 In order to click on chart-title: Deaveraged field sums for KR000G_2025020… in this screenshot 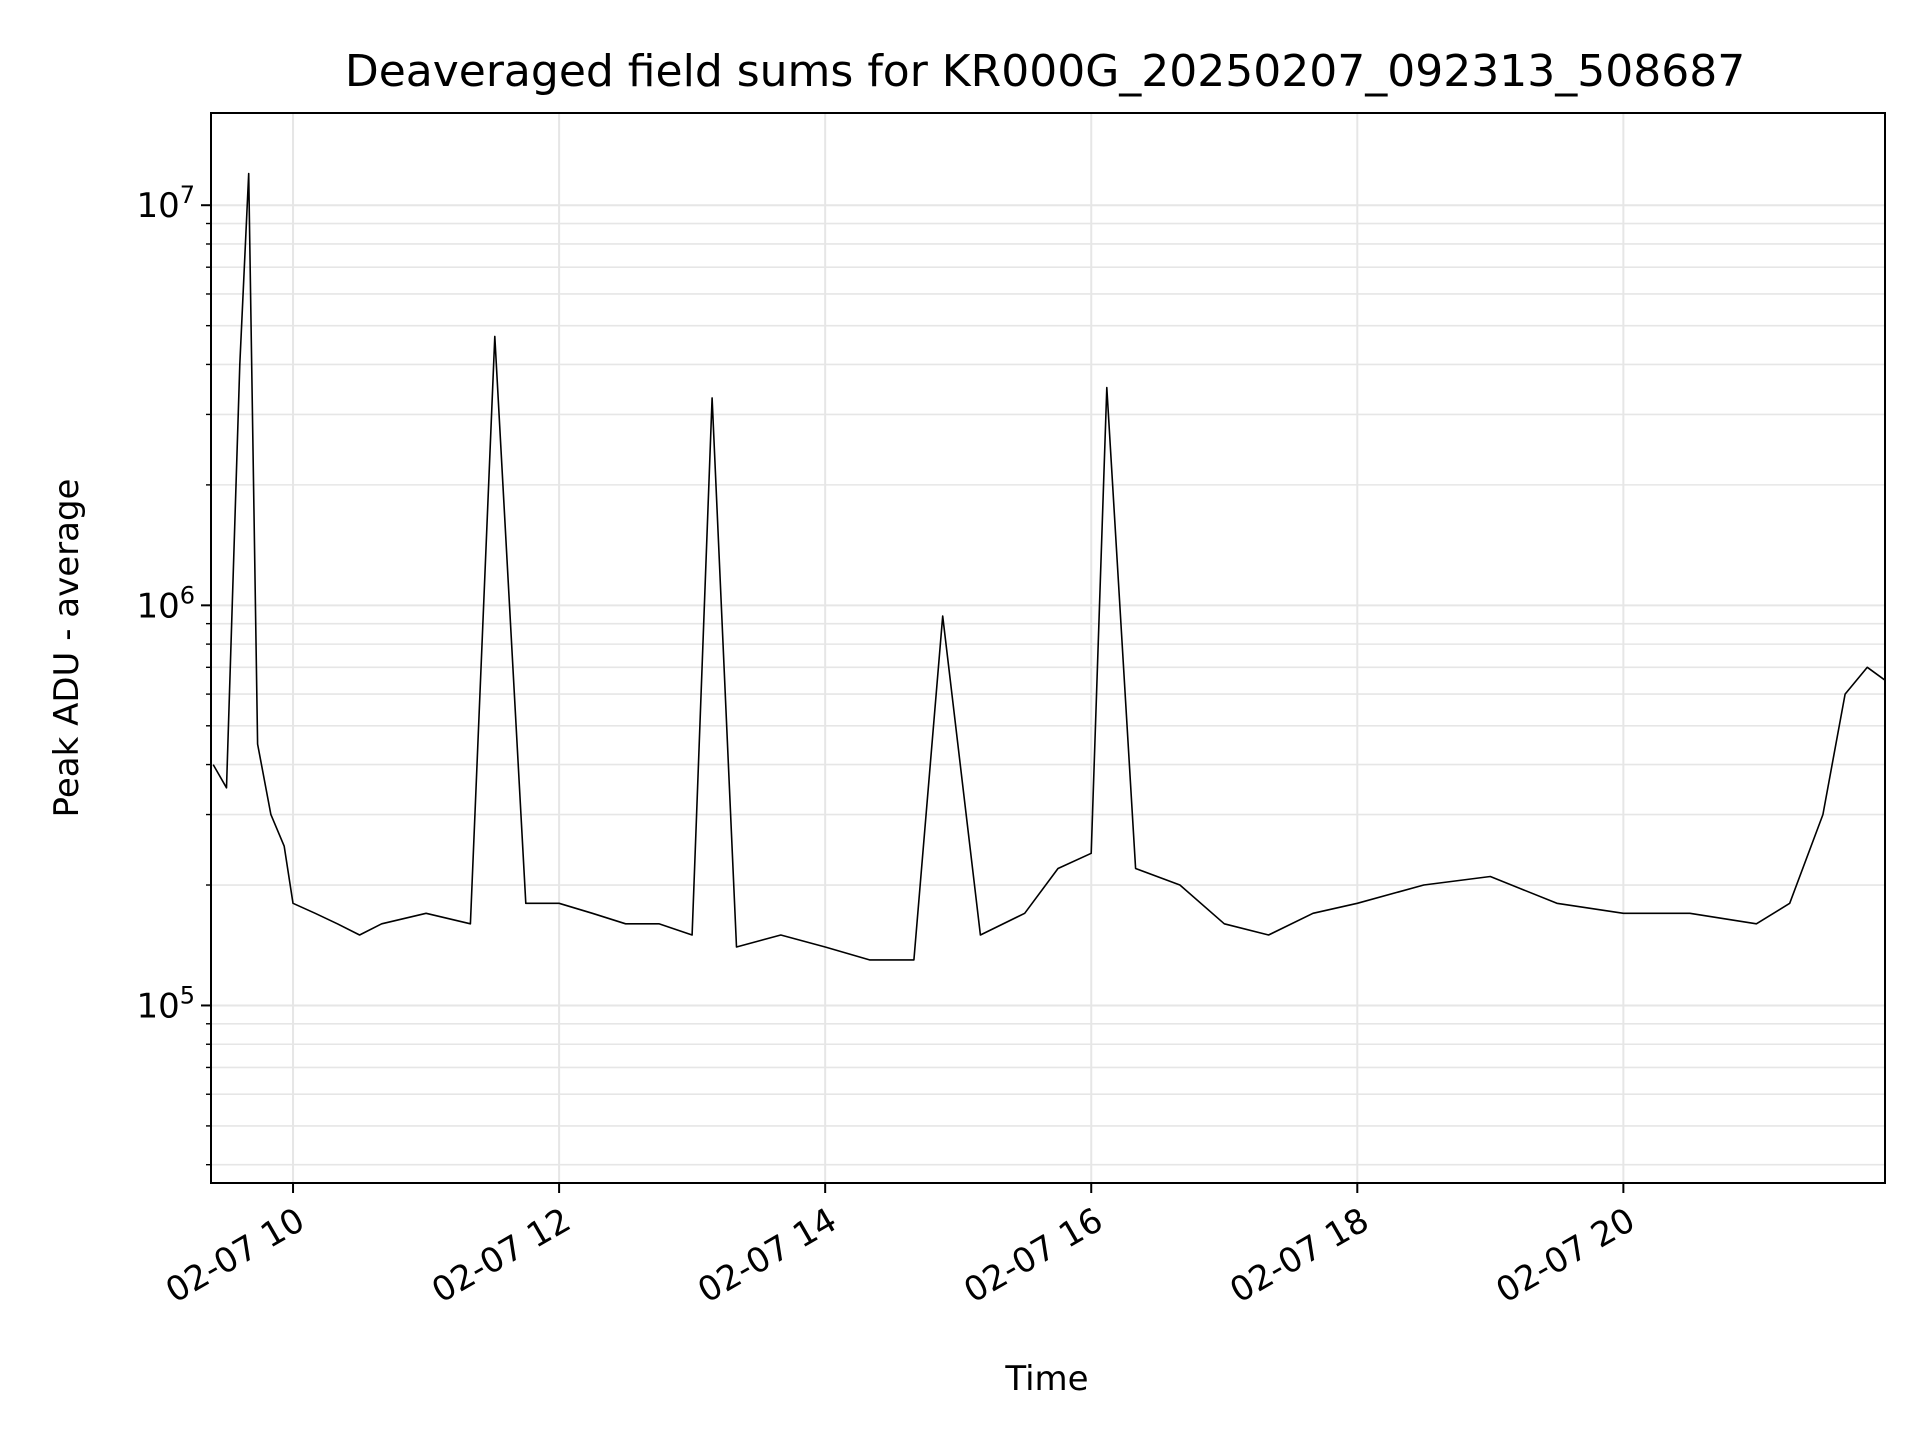, I will do `click(1045, 71)`.